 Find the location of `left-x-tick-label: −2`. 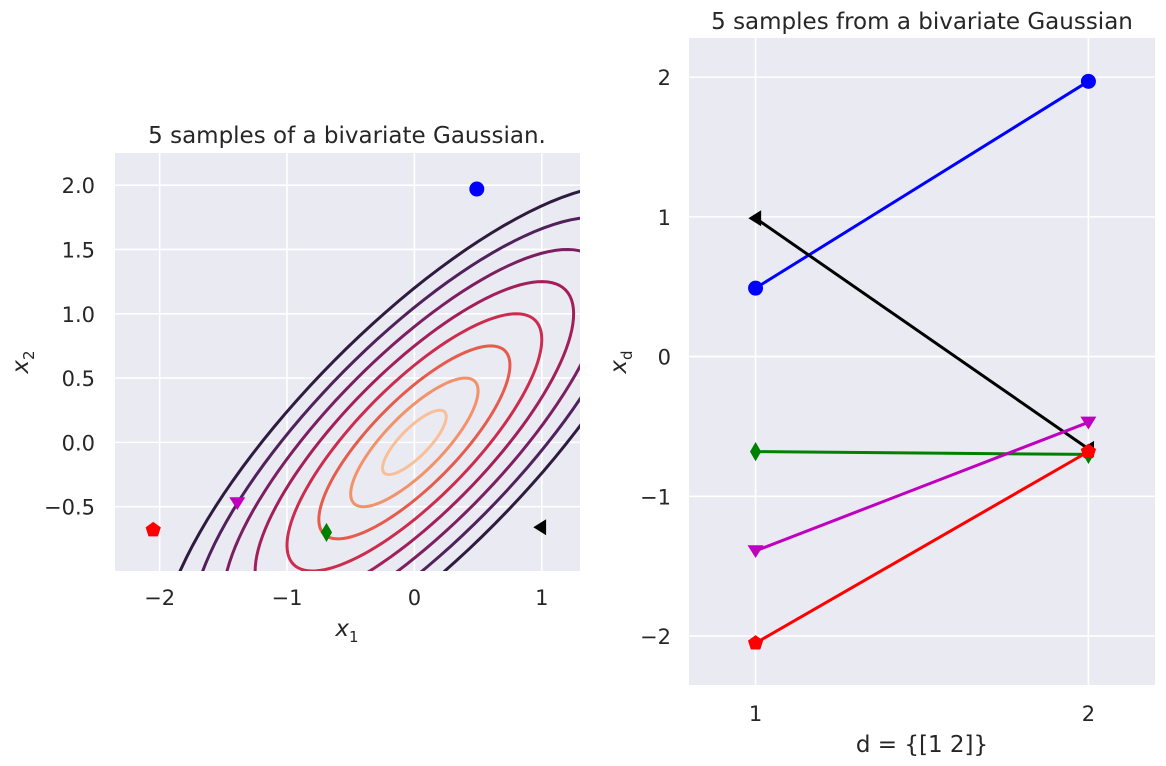

left-x-tick-label: −2 is located at coordinates (159, 598).